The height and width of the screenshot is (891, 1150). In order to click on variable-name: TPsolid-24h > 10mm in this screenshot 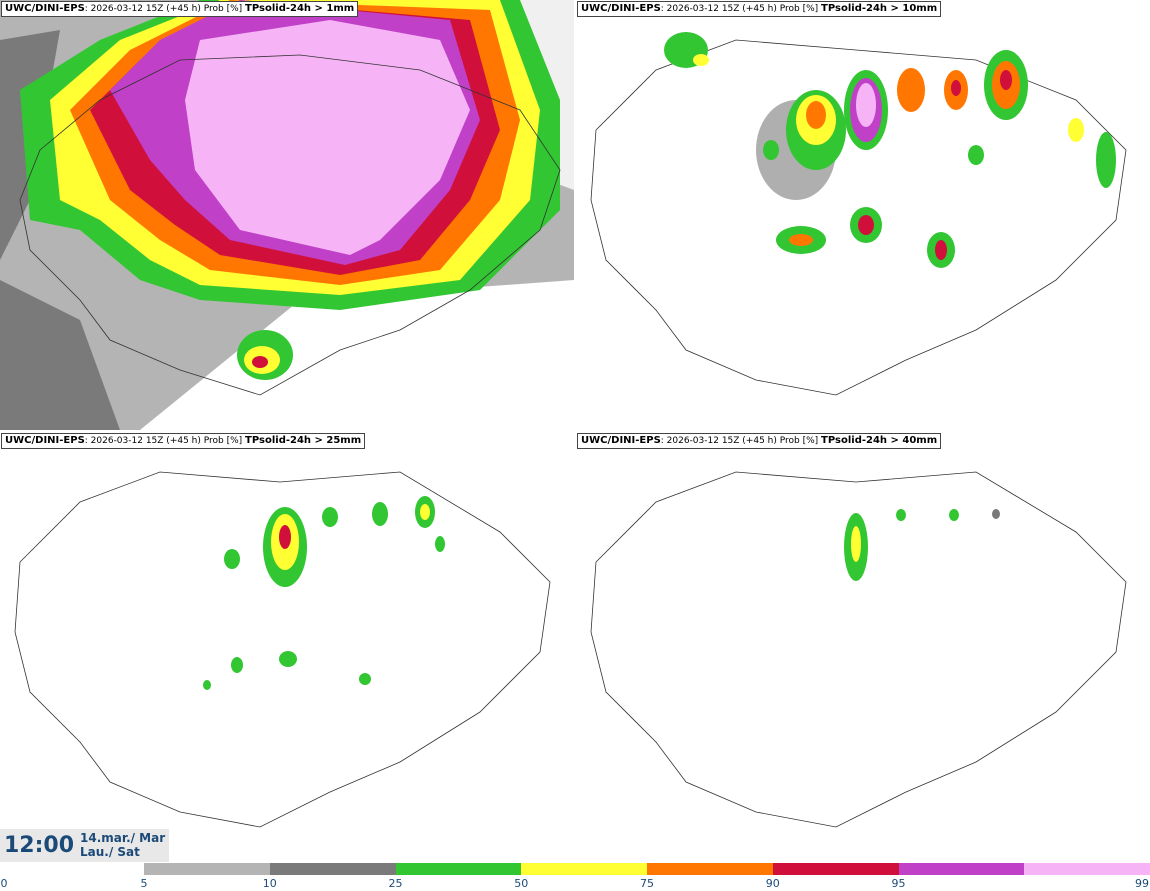, I will do `click(879, 8)`.